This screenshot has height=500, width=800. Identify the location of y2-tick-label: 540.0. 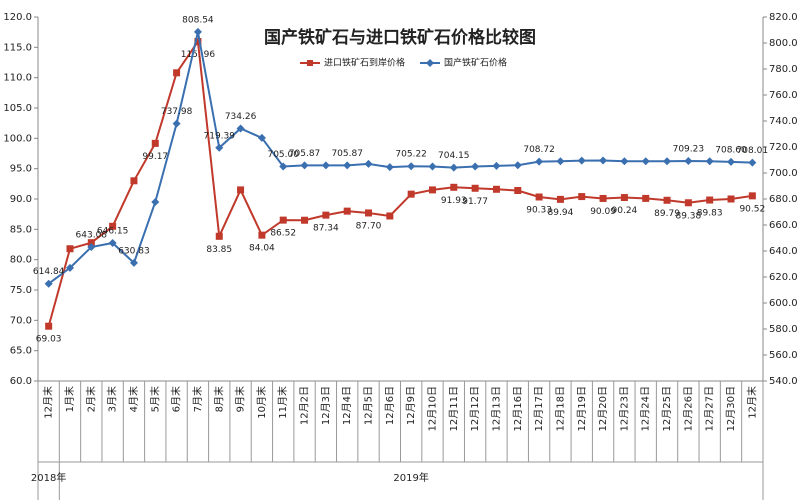
(783, 381).